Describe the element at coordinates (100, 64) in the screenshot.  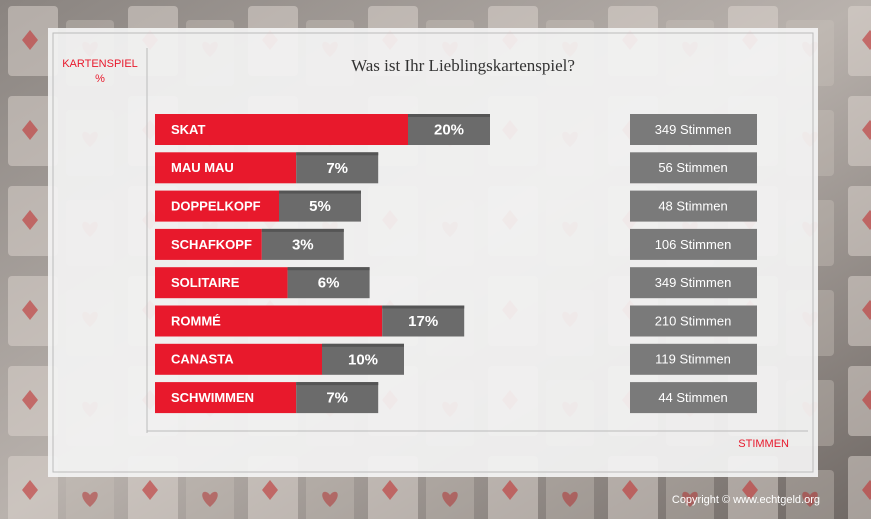
I see `y-axis-label: KARTENSPIEL` at that location.